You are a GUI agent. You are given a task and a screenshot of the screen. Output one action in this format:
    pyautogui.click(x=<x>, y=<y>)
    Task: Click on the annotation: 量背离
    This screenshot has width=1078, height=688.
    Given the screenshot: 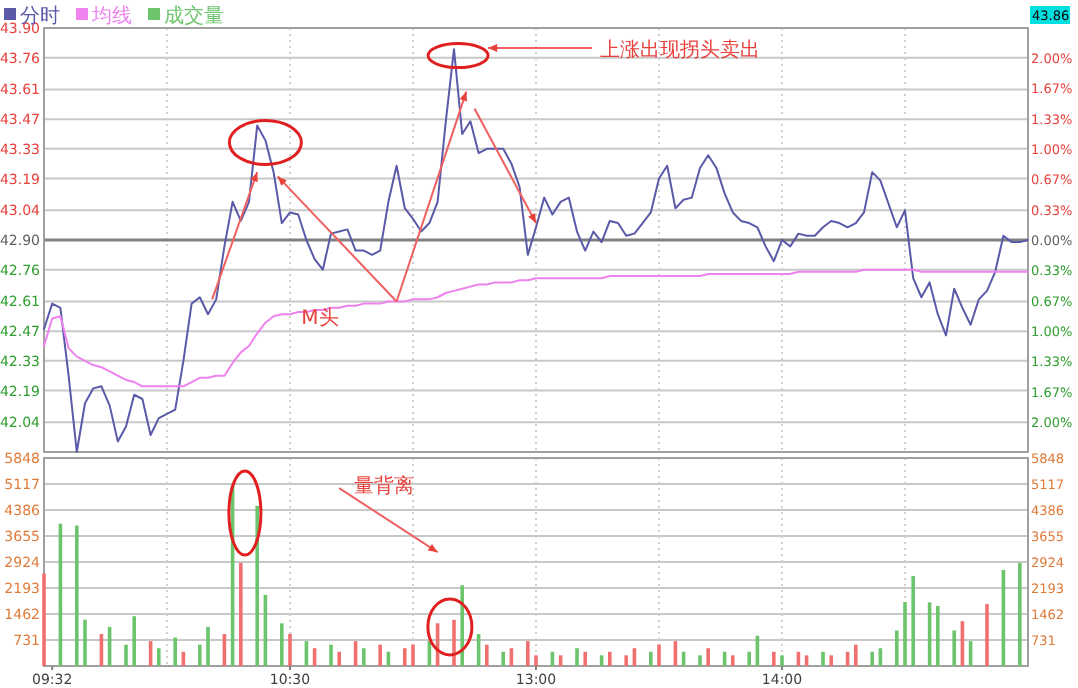 What is the action you would take?
    pyautogui.click(x=384, y=486)
    